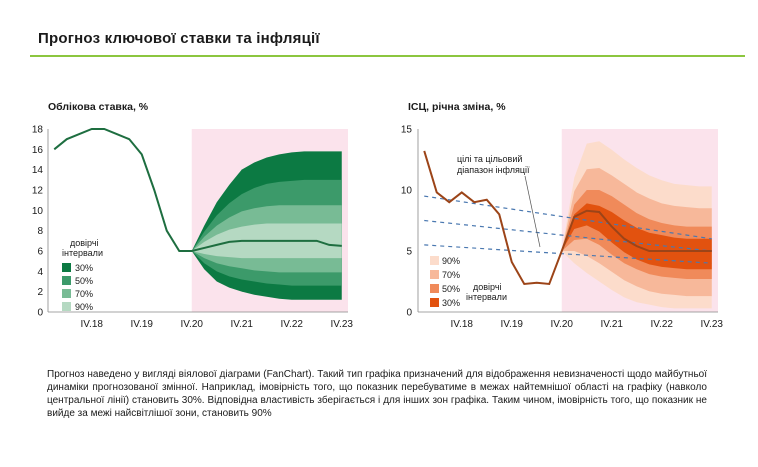  What do you see at coordinates (40, 292) in the screenshot?
I see `y-tick-label: 2` at bounding box center [40, 292].